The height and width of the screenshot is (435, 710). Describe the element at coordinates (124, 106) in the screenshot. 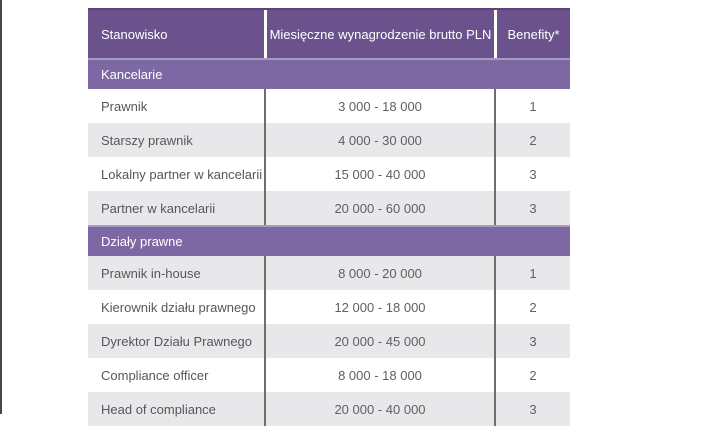

I see `position-cell: Prawnik` at that location.